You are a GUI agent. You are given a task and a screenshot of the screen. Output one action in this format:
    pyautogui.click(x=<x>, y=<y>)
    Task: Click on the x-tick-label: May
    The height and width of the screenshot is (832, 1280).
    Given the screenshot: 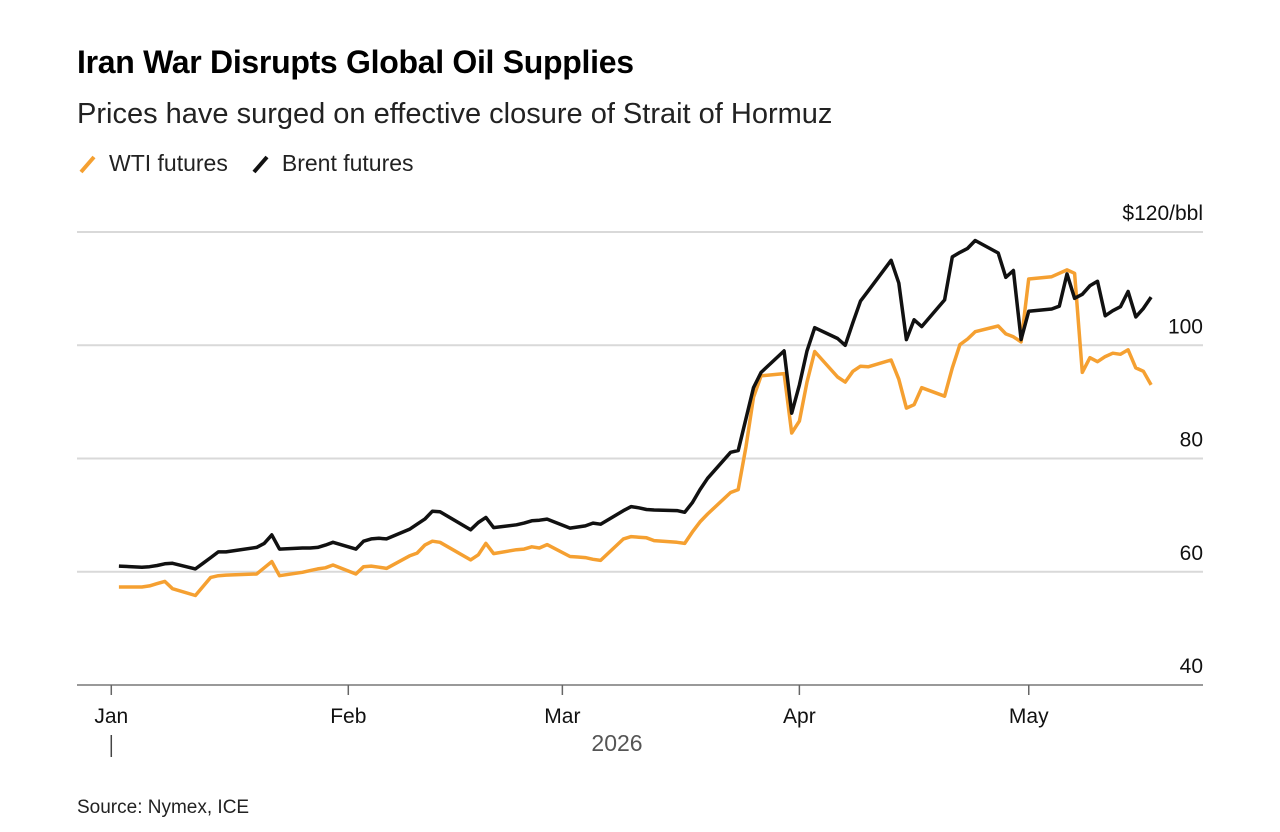 What is the action you would take?
    pyautogui.click(x=1029, y=716)
    